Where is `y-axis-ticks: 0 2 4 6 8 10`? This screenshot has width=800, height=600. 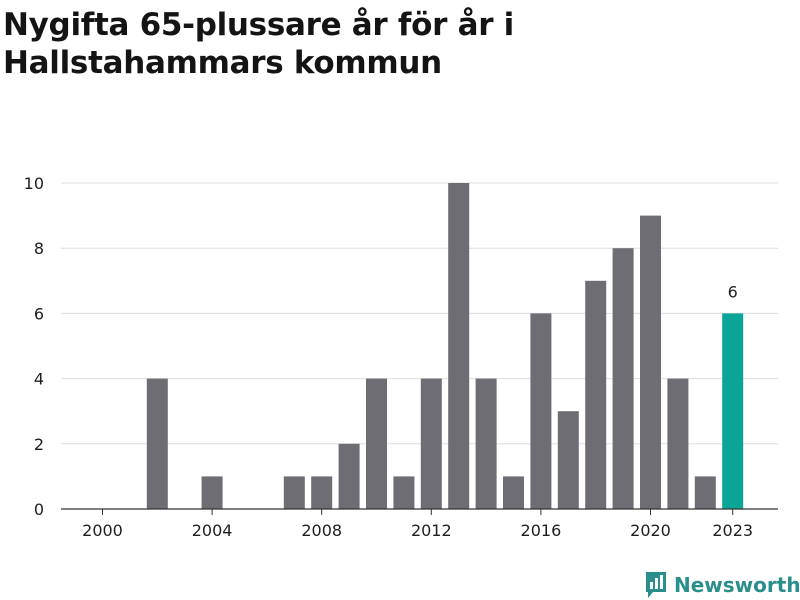 y-axis-ticks: 0 2 4 6 8 10 is located at coordinates (34, 346).